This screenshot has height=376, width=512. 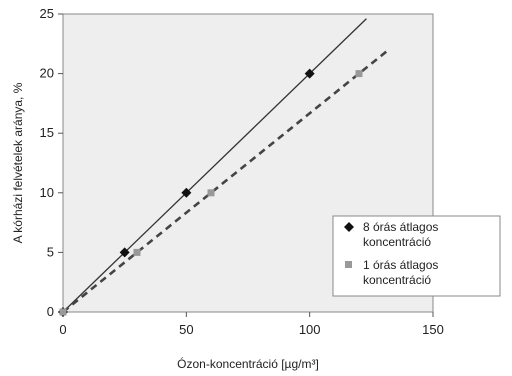 What do you see at coordinates (186, 329) in the screenshot?
I see `x-tick-label: 50` at bounding box center [186, 329].